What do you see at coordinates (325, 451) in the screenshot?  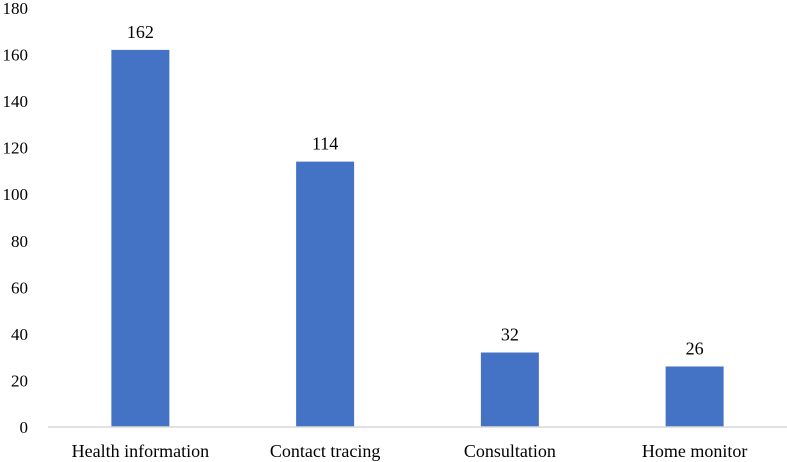 I see `x-tick-label-2: Contact tracing` at bounding box center [325, 451].